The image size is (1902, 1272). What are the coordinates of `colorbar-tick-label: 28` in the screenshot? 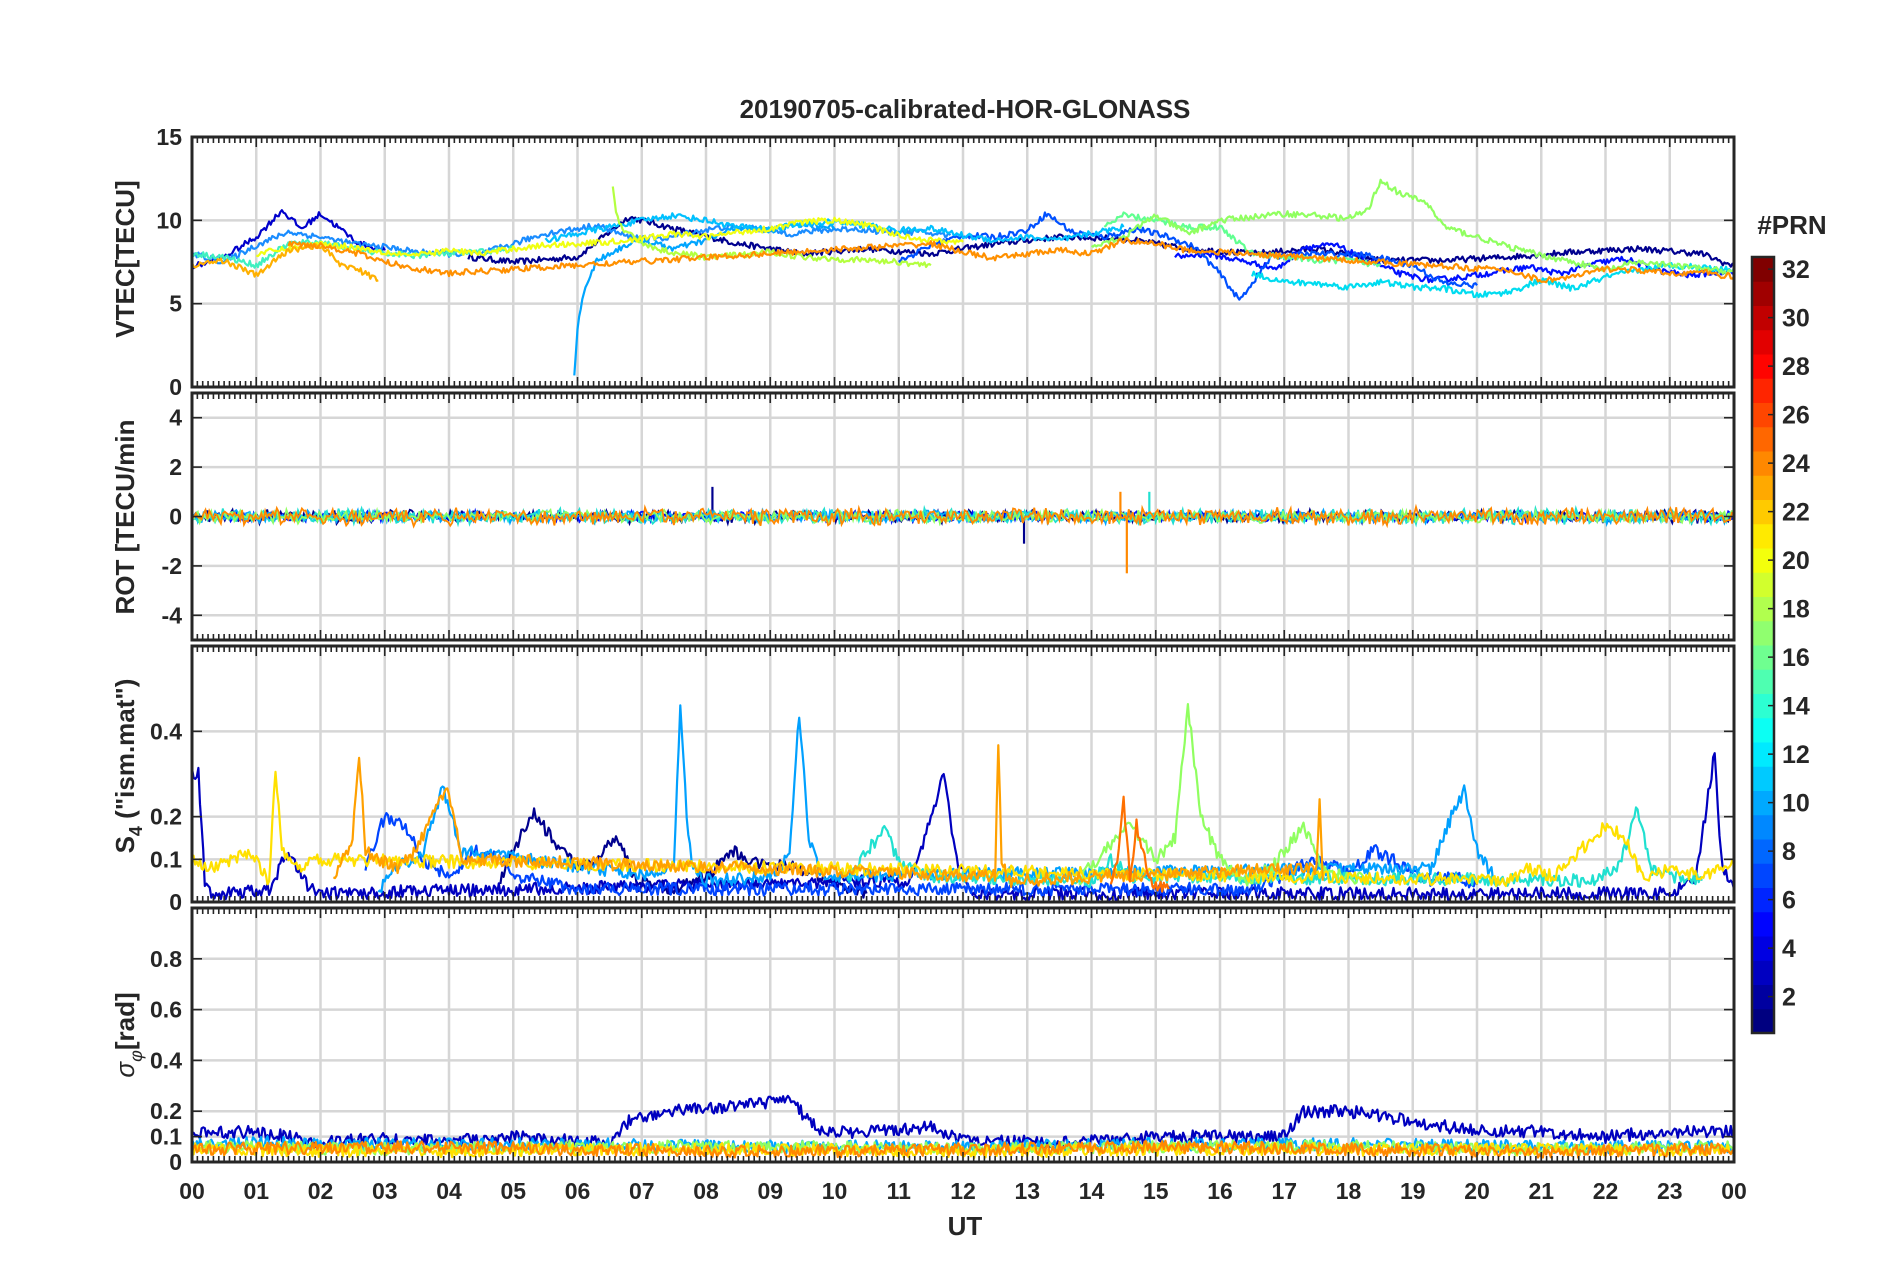 It's located at (1796, 367).